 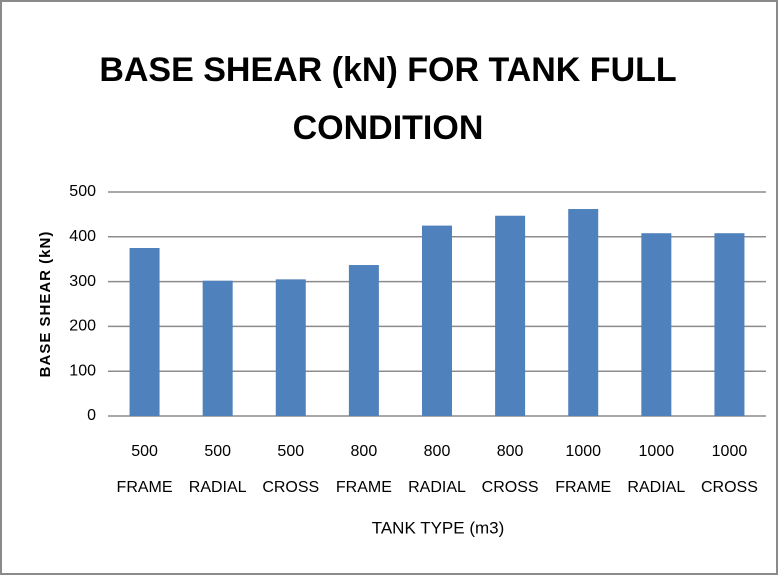 What do you see at coordinates (290, 469) in the screenshot?
I see `x-tick-label: 500 CROSS` at bounding box center [290, 469].